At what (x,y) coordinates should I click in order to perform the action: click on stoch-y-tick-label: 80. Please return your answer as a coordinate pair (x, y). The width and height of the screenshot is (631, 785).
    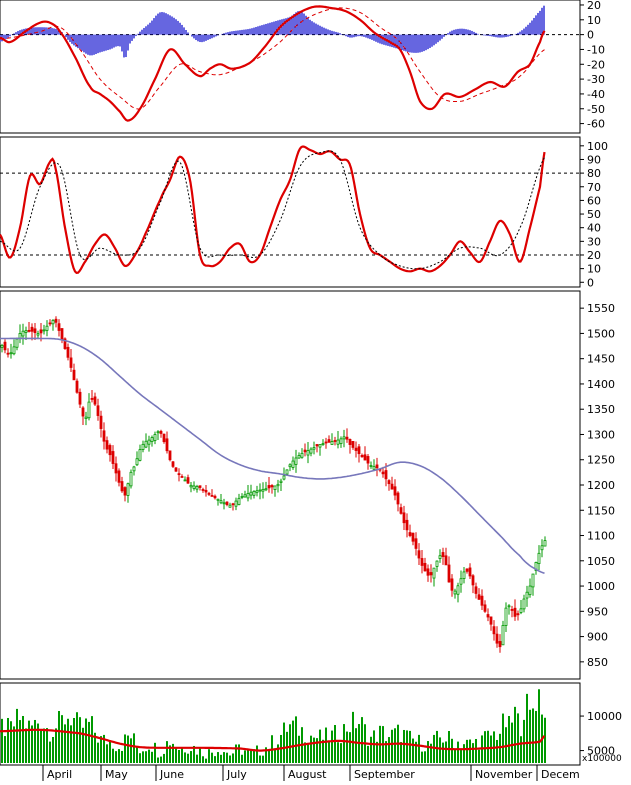
    Looking at the image, I should click on (594, 173).